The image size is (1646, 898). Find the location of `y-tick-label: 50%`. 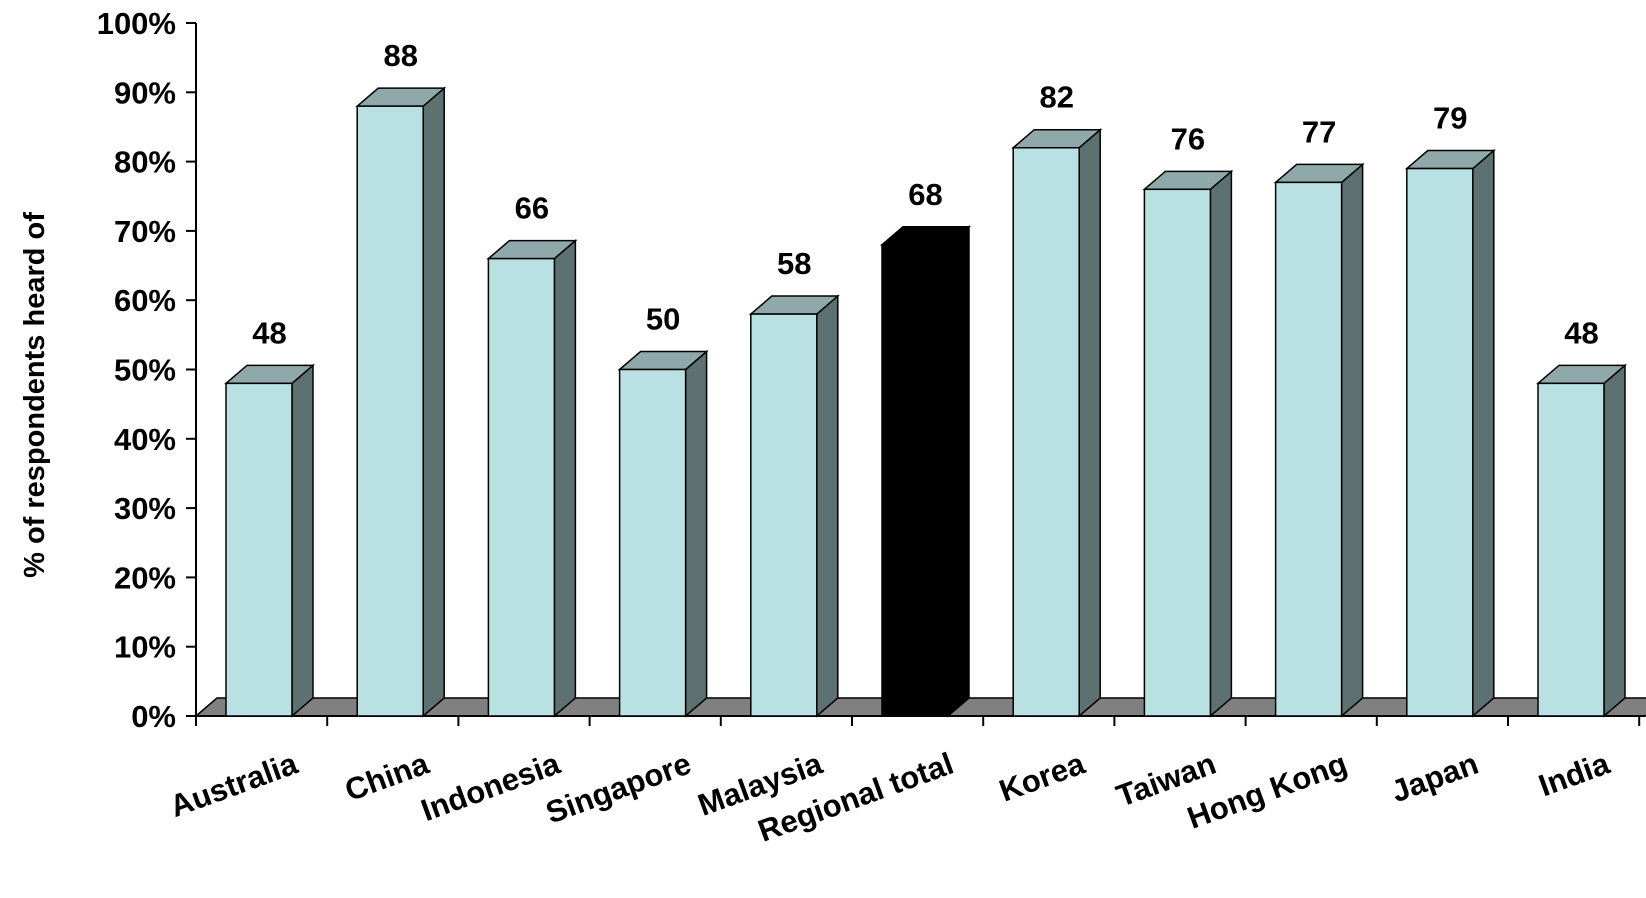

y-tick-label: 50% is located at coordinates (145, 370).